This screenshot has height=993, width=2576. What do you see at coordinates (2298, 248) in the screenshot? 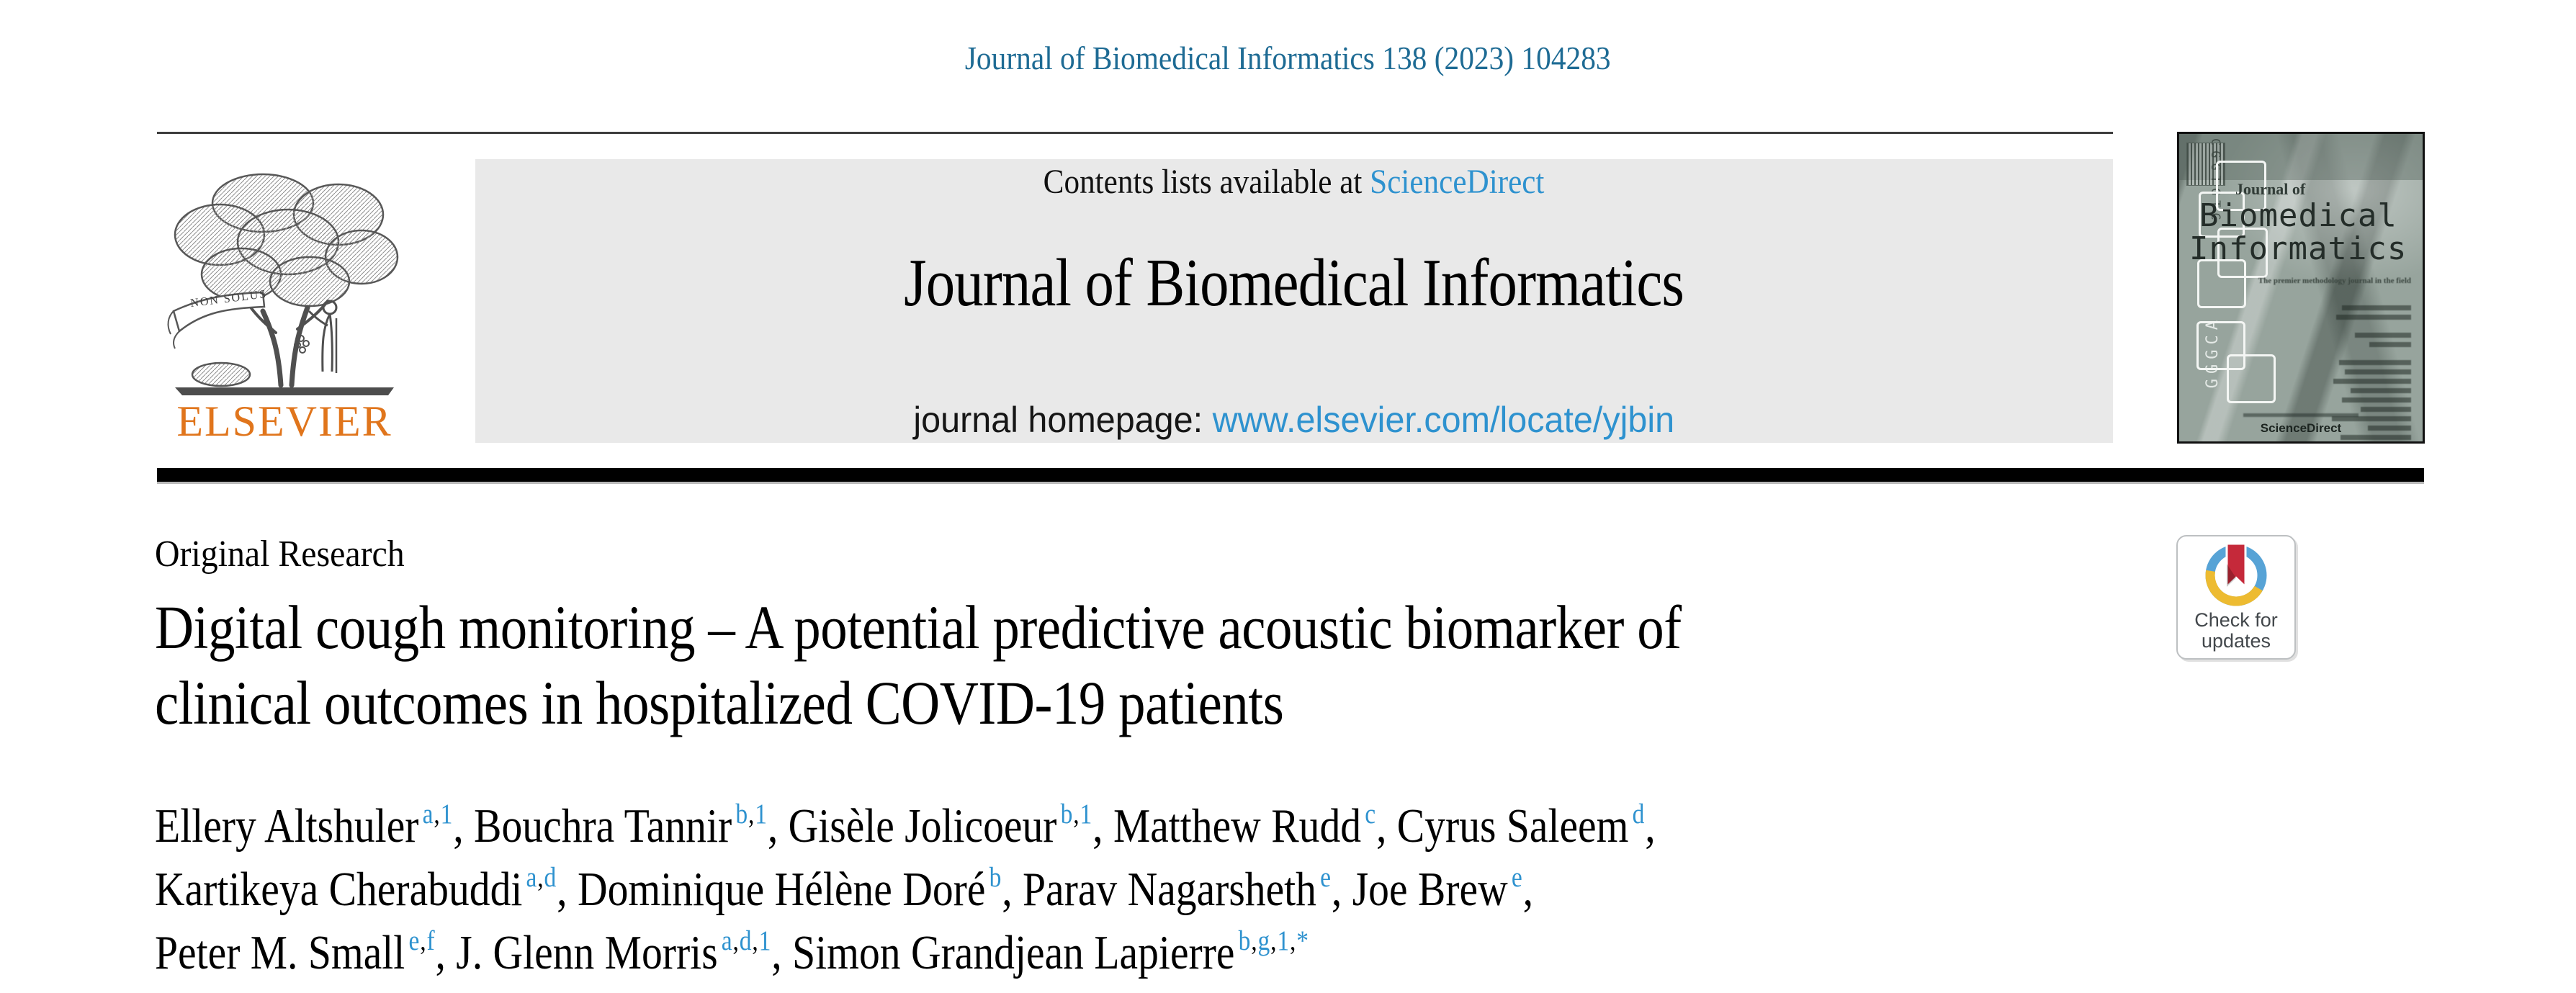
I see `cover-title-informatics: Informatics` at bounding box center [2298, 248].